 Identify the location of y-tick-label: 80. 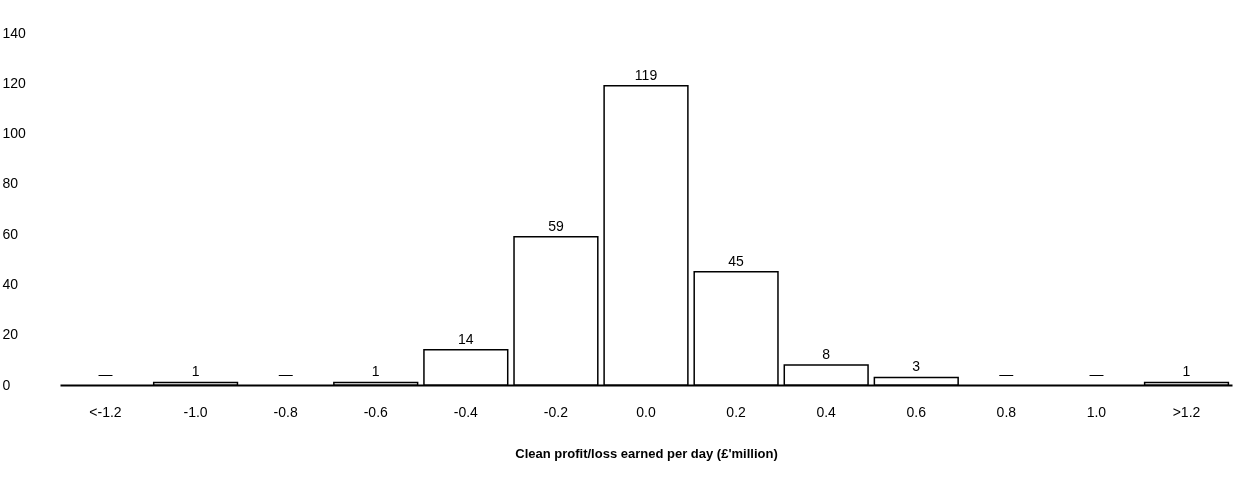
(10, 183).